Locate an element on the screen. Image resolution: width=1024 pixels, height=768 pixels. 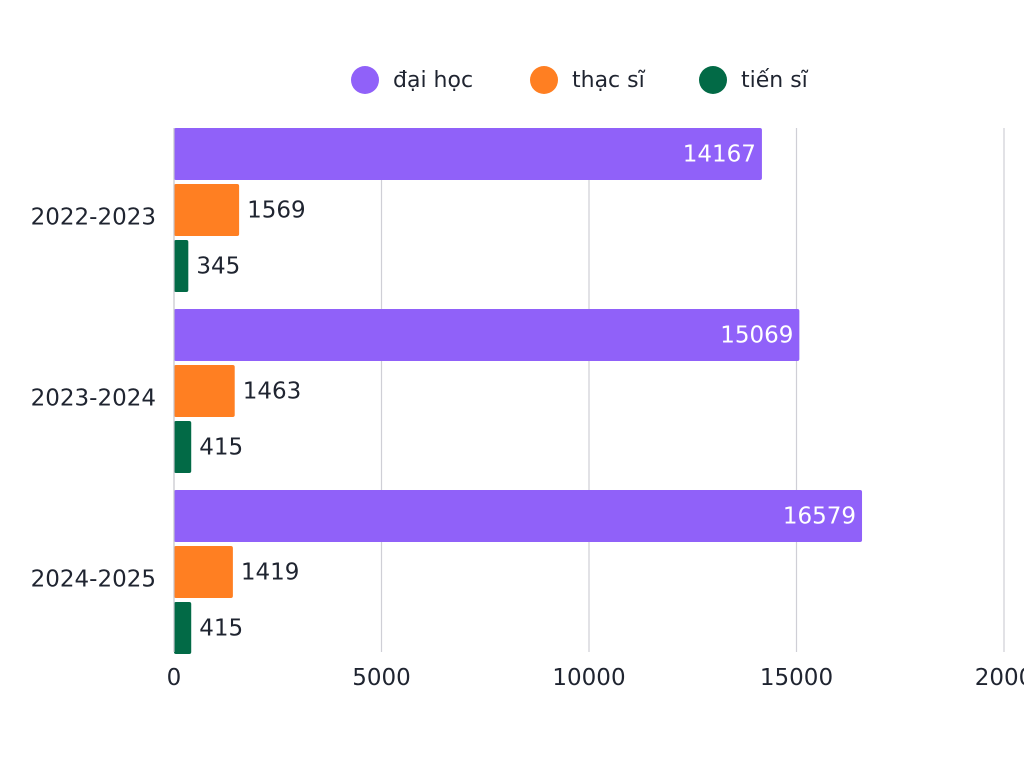
category-label: 2022-2023 is located at coordinates (93, 218).